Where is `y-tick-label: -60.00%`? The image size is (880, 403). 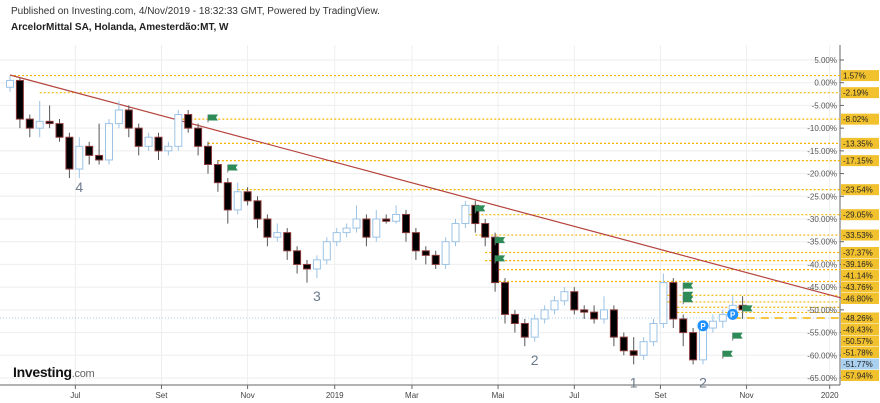 y-tick-label: -60.00% is located at coordinates (822, 355).